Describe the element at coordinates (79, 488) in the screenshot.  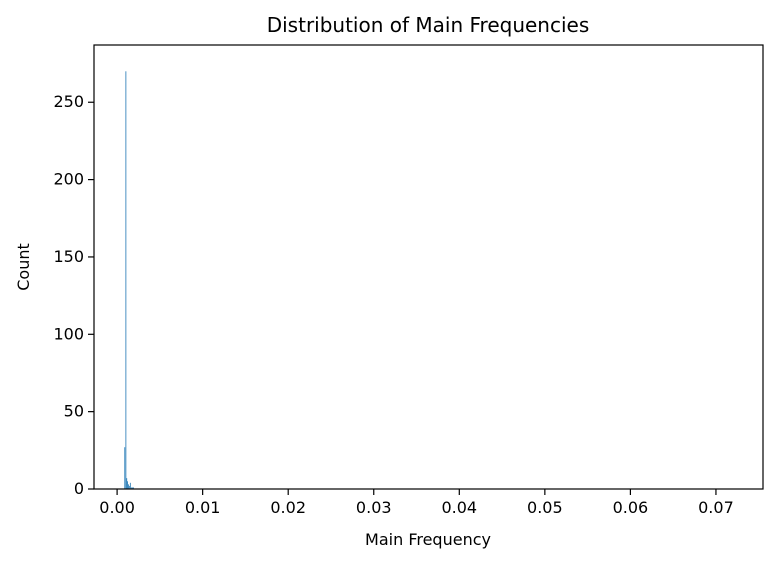
I see `y-tick-label-0: 0` at that location.